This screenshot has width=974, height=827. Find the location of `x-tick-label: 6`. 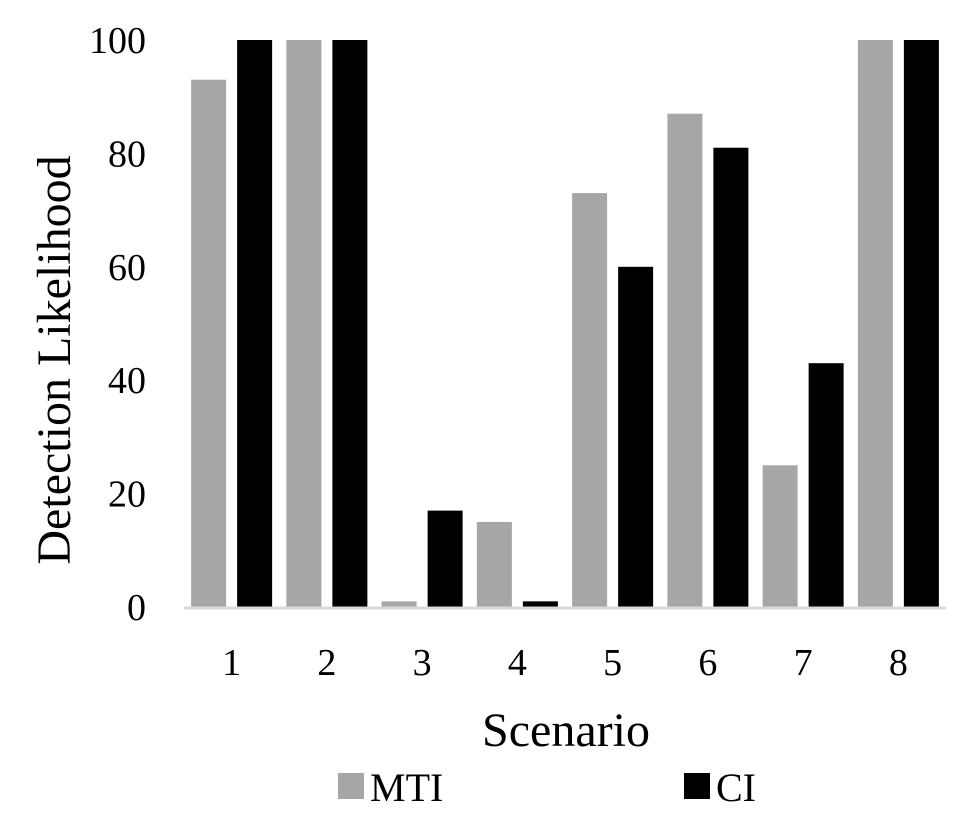

x-tick-label: 6 is located at coordinates (707, 663).